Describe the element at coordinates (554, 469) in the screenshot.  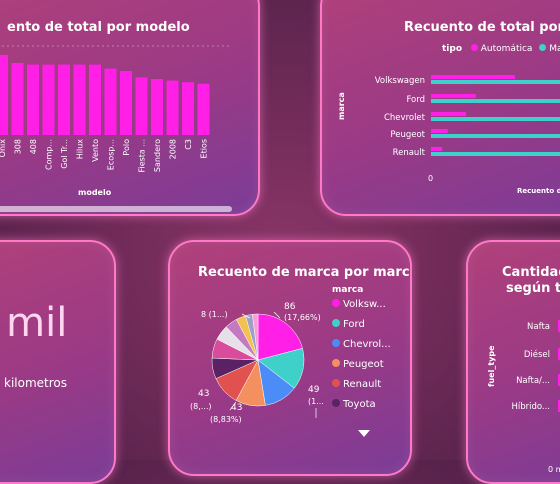
I see `x-tick: 0 m` at that location.